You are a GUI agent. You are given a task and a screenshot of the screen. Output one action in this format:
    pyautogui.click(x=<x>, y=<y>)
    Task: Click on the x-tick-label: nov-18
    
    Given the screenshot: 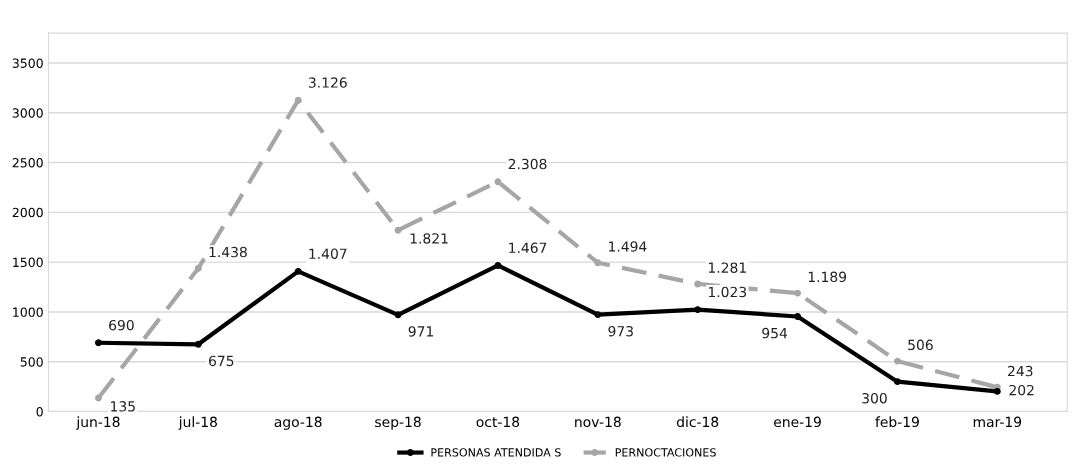 What is the action you would take?
    pyautogui.click(x=598, y=422)
    